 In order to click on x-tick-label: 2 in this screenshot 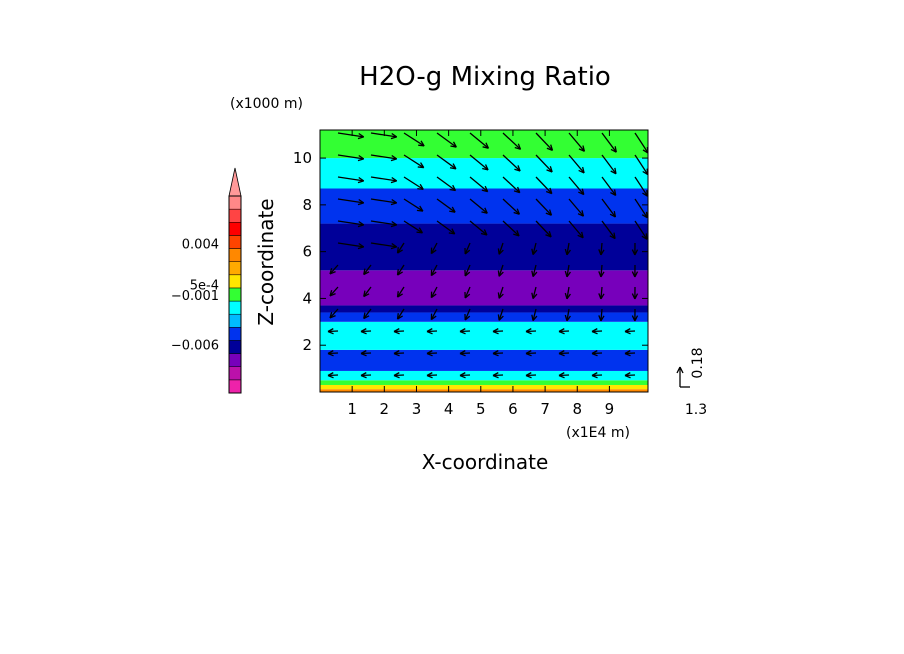, I will do `click(385, 409)`.